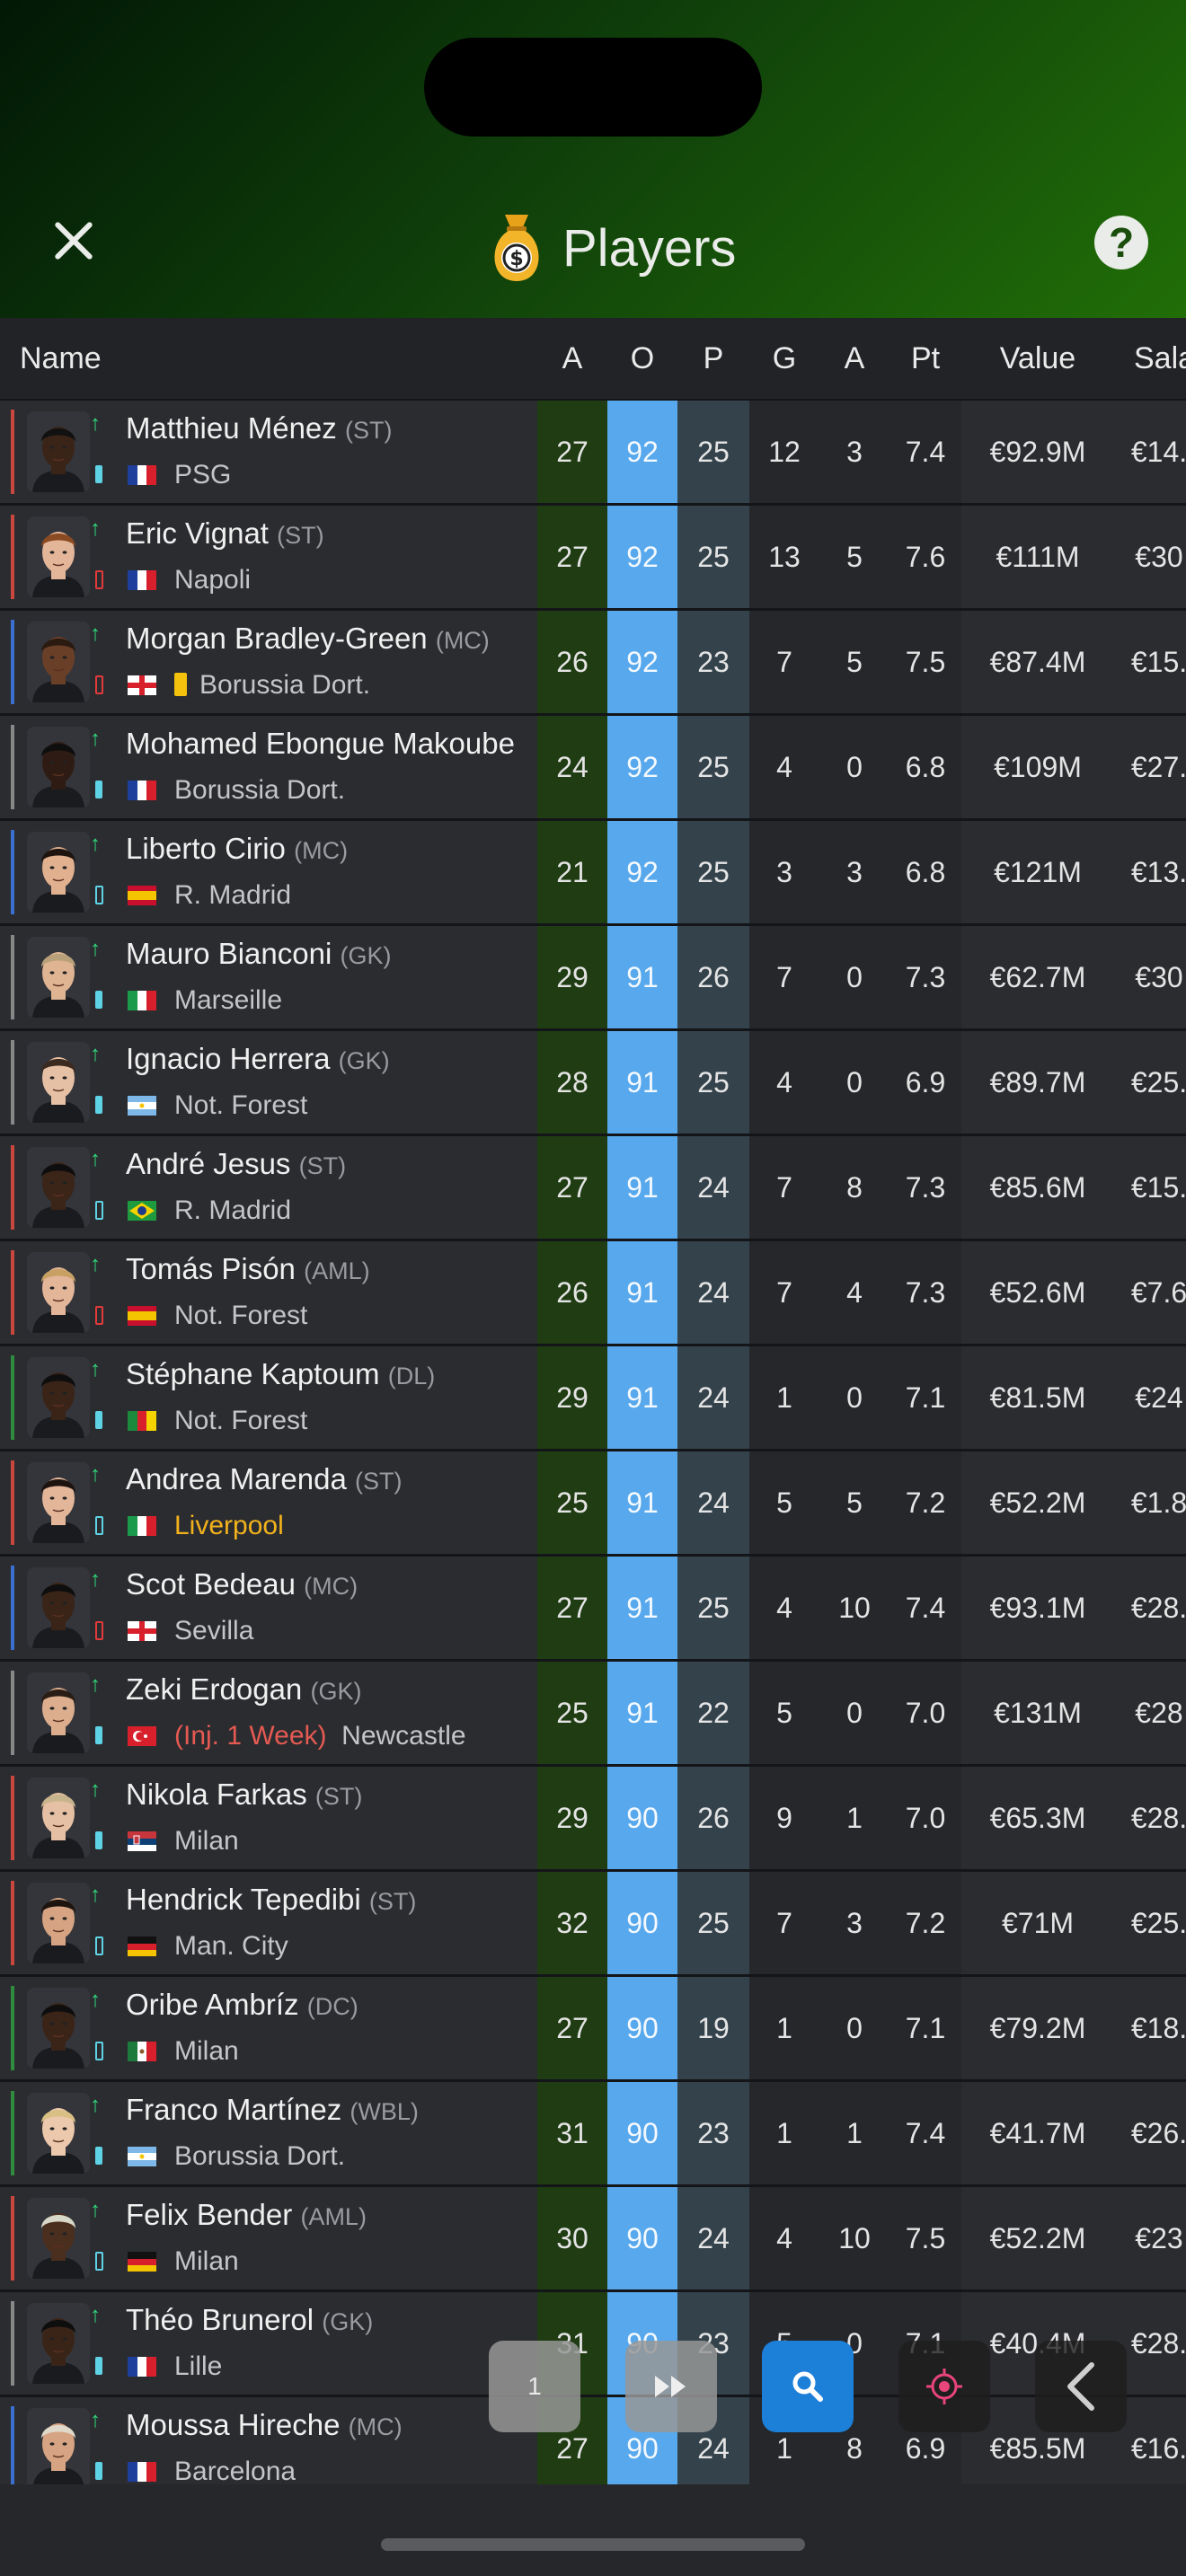  I want to click on player-name: Hendrick Tepedibi (ST), so click(271, 1899).